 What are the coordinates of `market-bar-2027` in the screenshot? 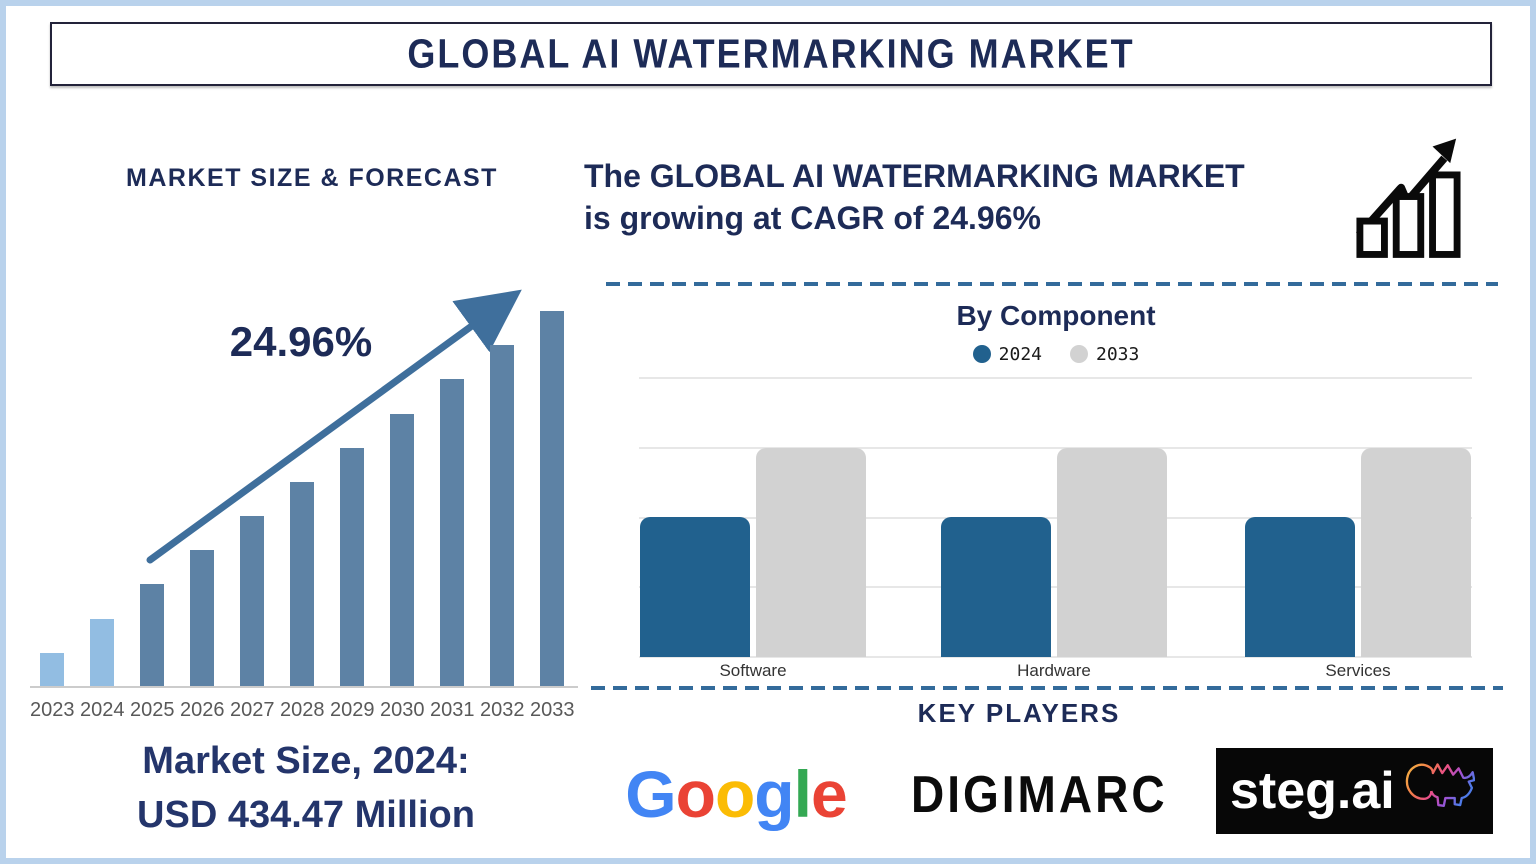 It's located at (252, 601).